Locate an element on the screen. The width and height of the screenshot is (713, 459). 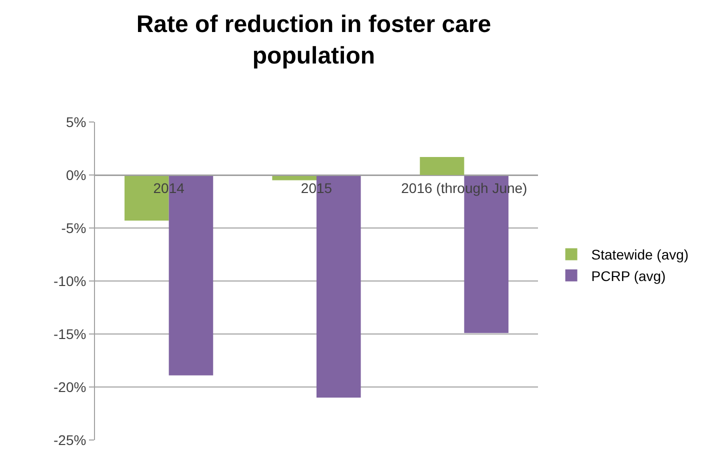
legend-label: PCRP (avg) is located at coordinates (628, 276).